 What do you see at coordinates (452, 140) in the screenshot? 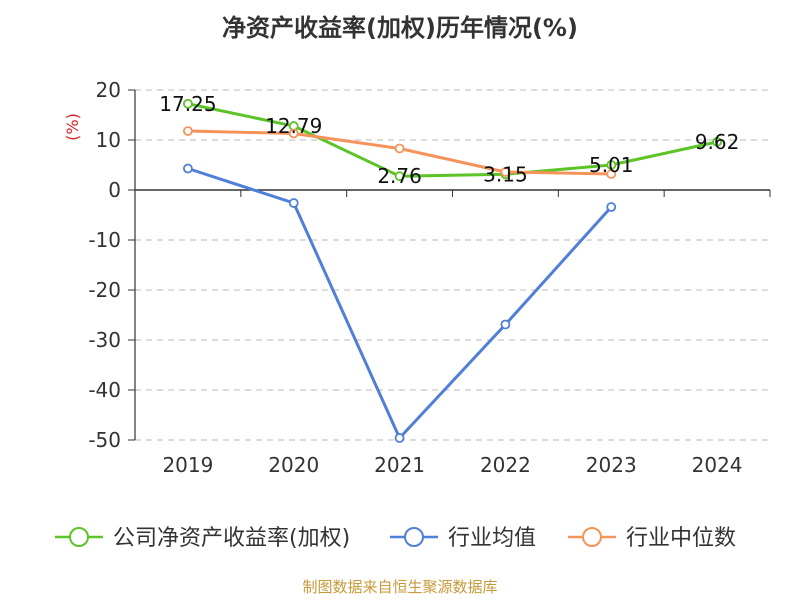
I see `series-line` at bounding box center [452, 140].